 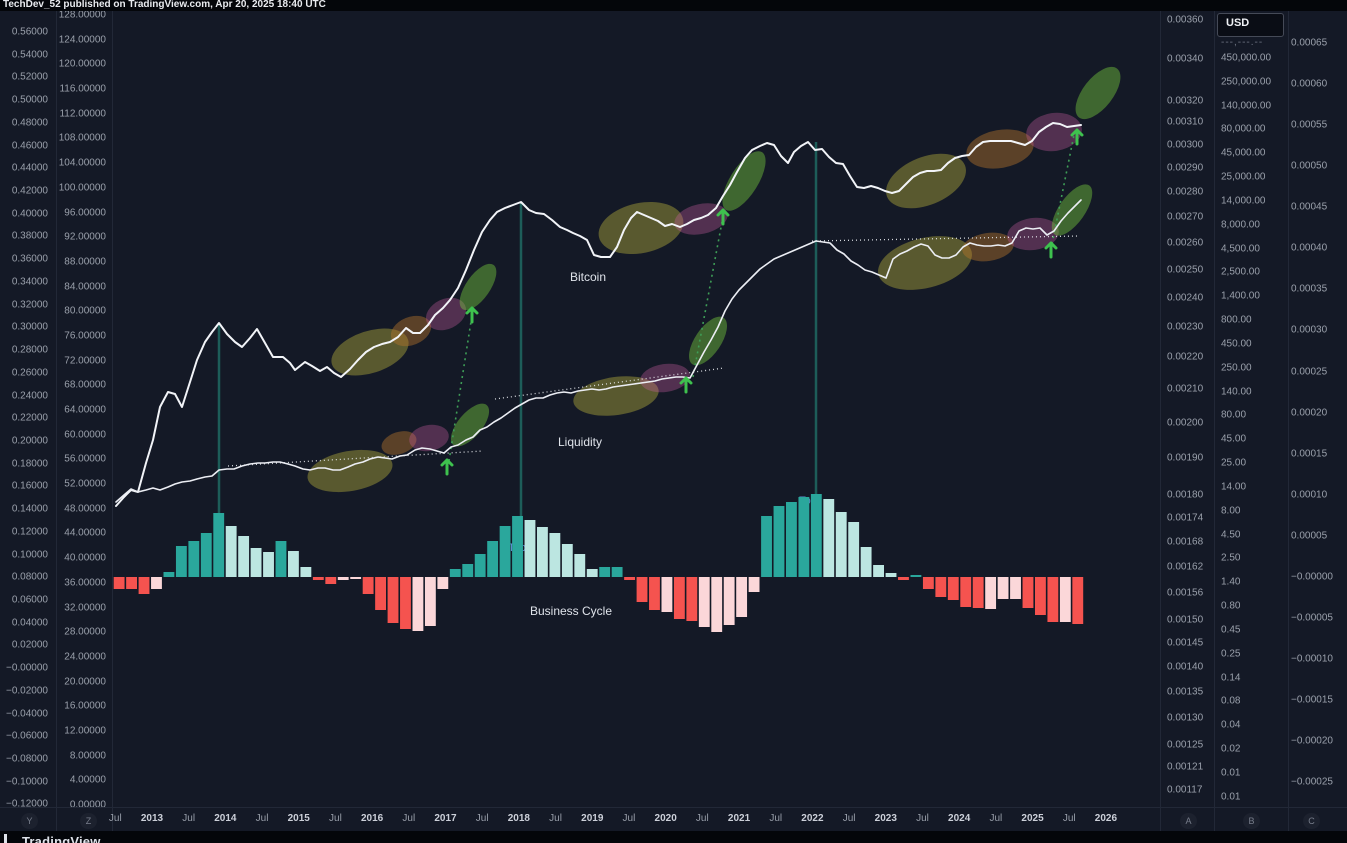 What do you see at coordinates (88, 821) in the screenshot?
I see `axis-button-z: Z` at bounding box center [88, 821].